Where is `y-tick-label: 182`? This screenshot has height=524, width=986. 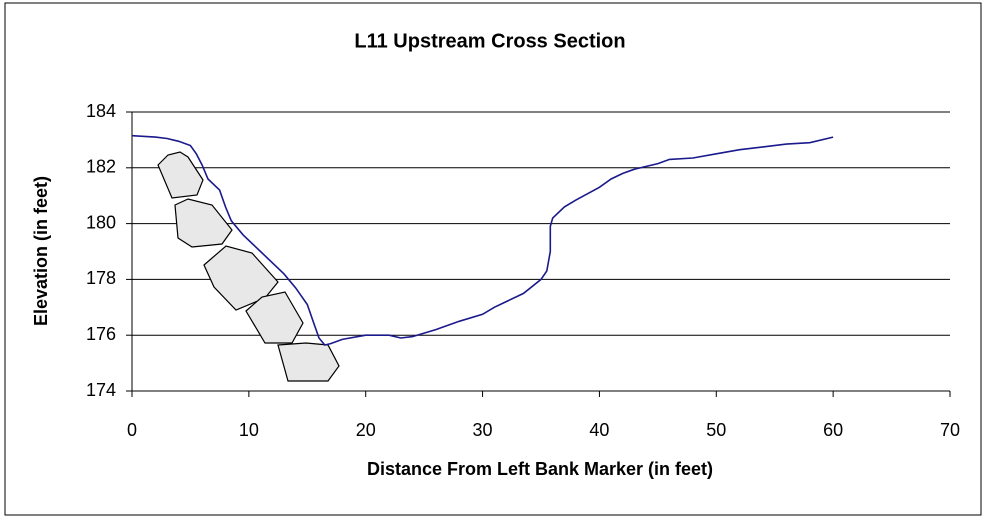 y-tick-label: 182 is located at coordinates (101, 167).